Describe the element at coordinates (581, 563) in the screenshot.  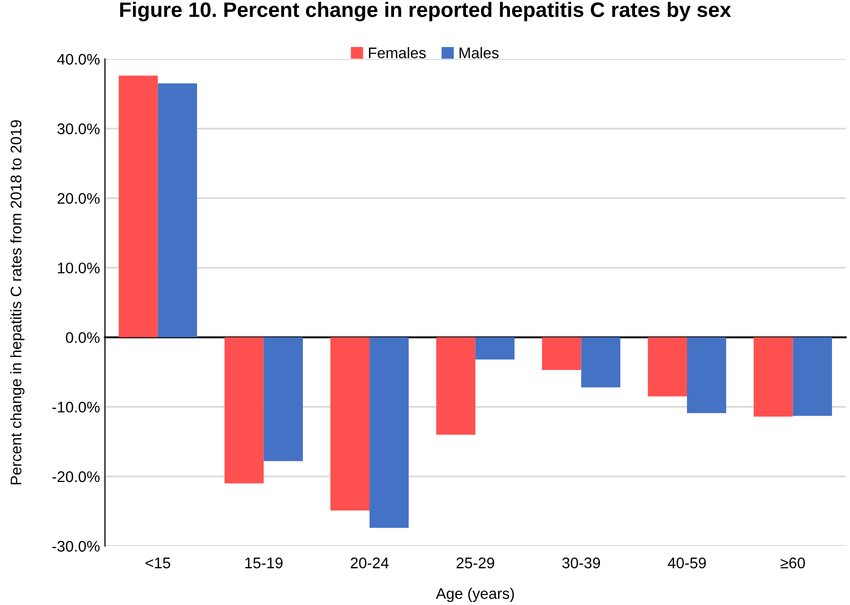
I see `x-tick-label: 30-39` at that location.